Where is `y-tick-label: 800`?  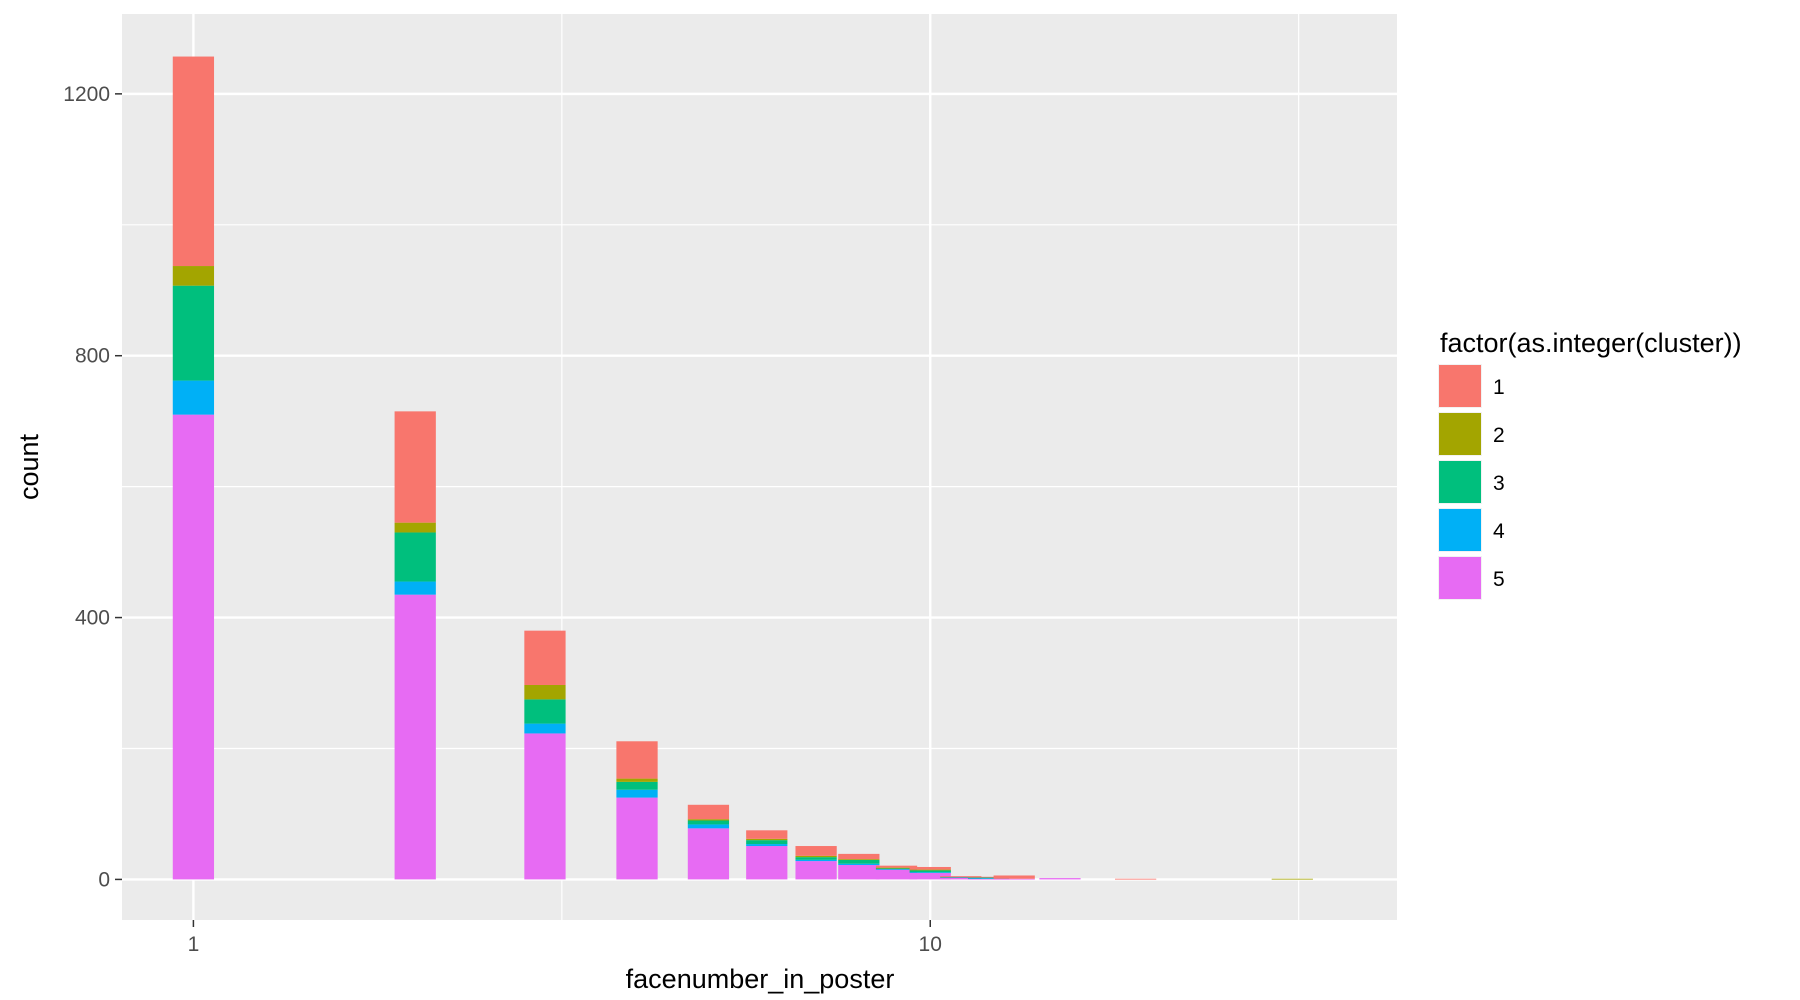 y-tick-label: 800 is located at coordinates (92, 356).